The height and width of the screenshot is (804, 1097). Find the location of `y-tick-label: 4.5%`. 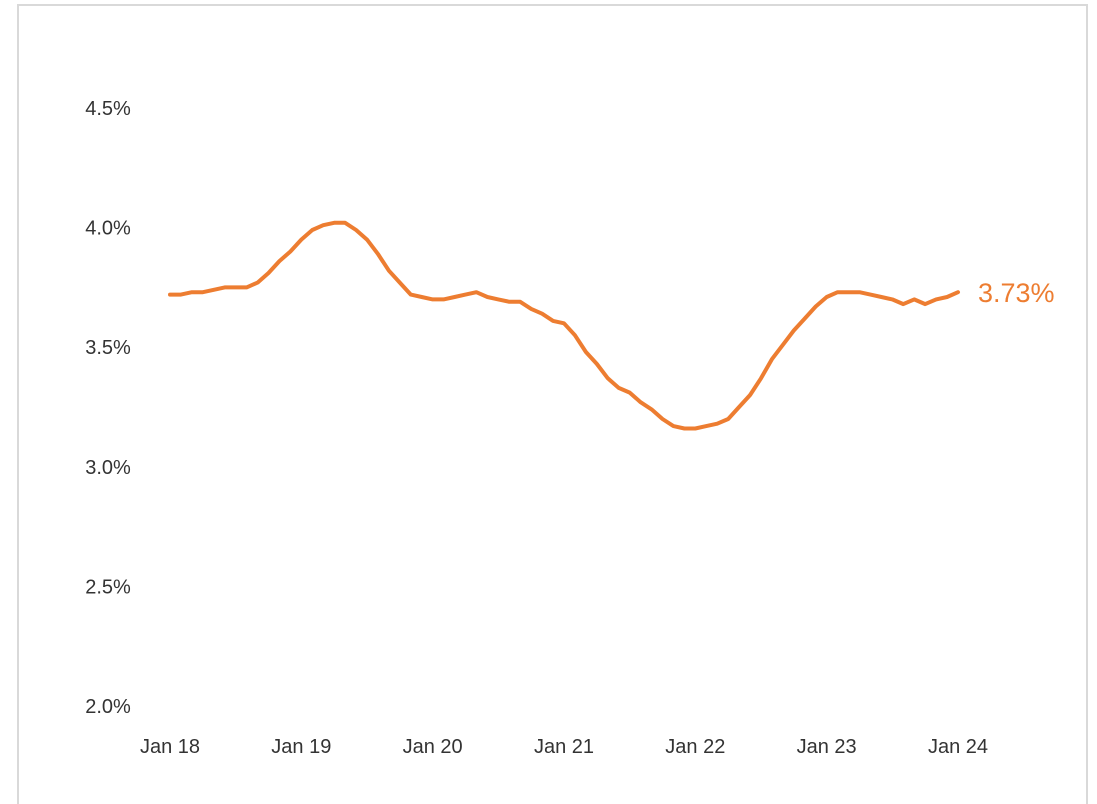

y-tick-label: 4.5% is located at coordinates (108, 109).